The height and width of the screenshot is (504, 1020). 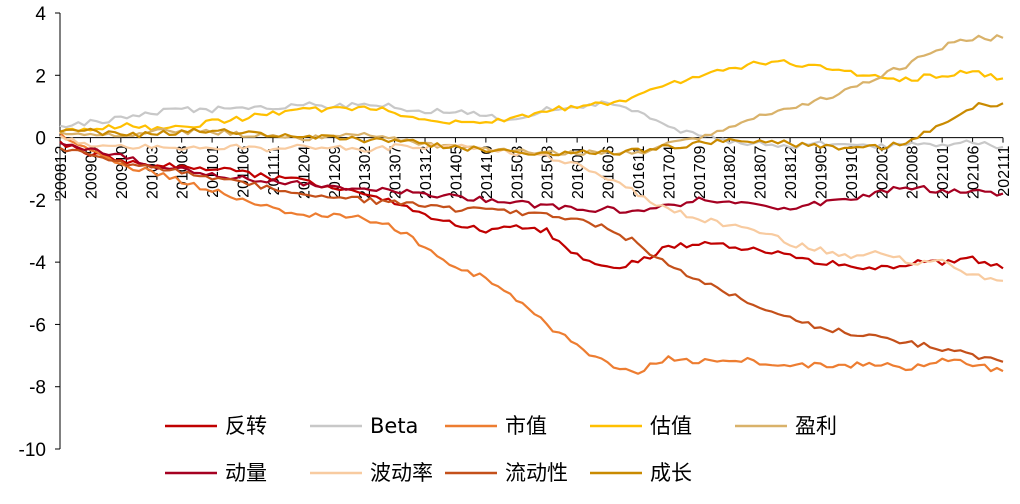 What do you see at coordinates (32, 450) in the screenshot?
I see `y-tick-label: -10` at bounding box center [32, 450].